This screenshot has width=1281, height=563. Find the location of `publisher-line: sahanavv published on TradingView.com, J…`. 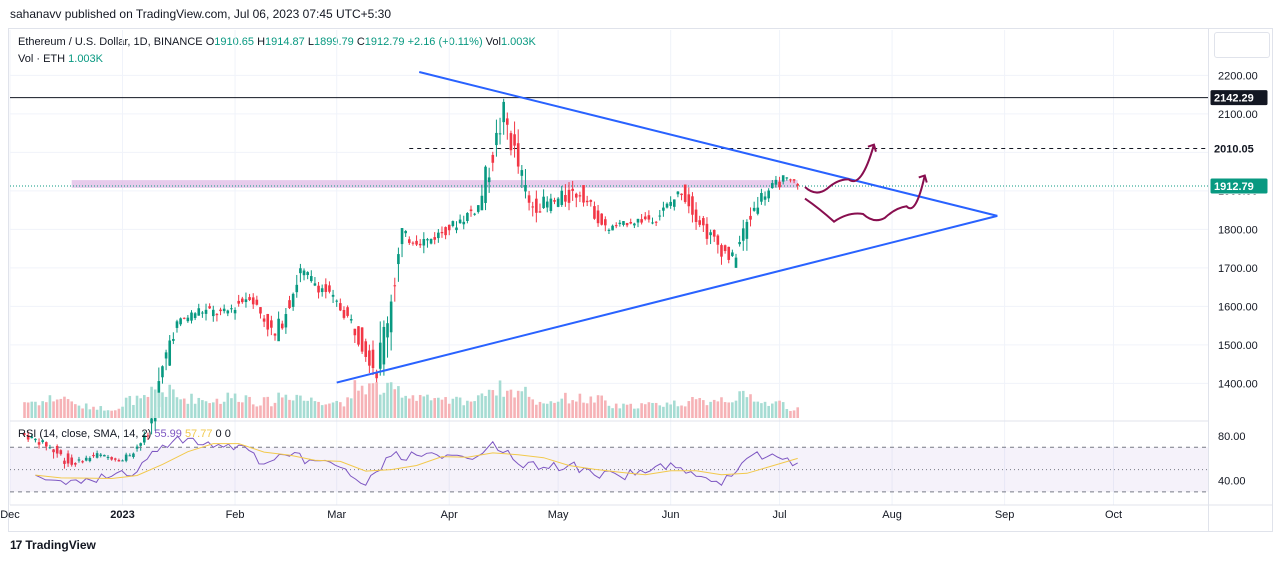

publisher-line: sahanavv published on TradingView.com, J… is located at coordinates (201, 14).